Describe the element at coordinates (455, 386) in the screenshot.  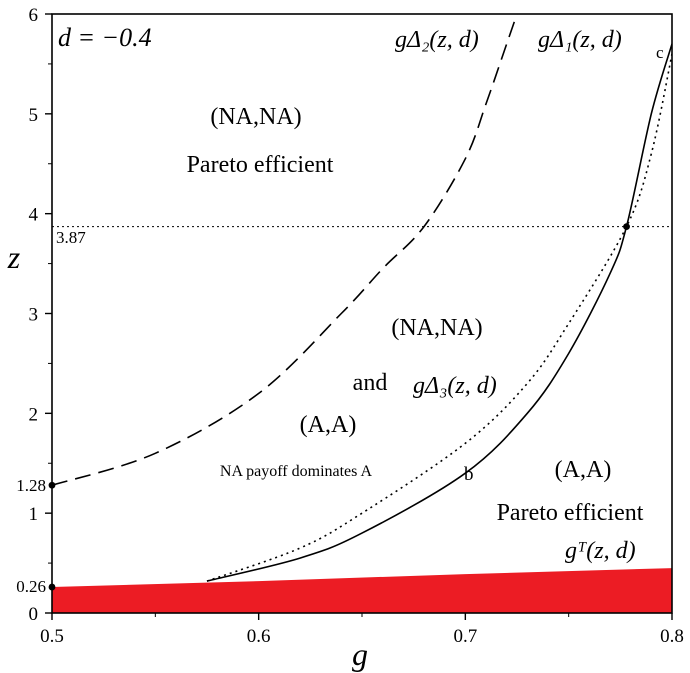
I see `curve-label-g-delta3: gΔ₃(z, d)` at that location.